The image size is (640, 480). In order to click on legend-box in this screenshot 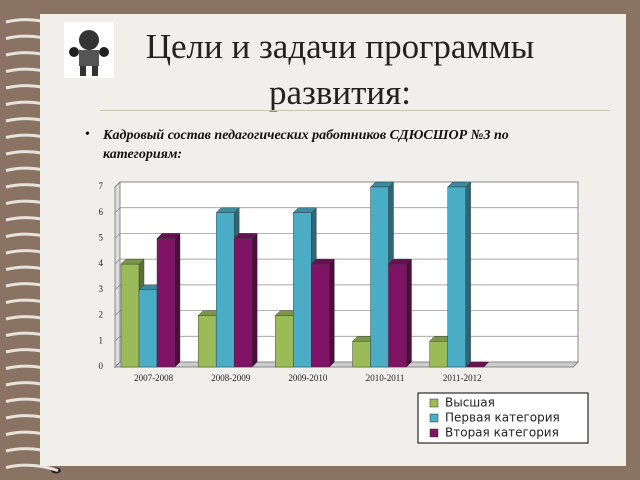, I will do `click(503, 418)`.